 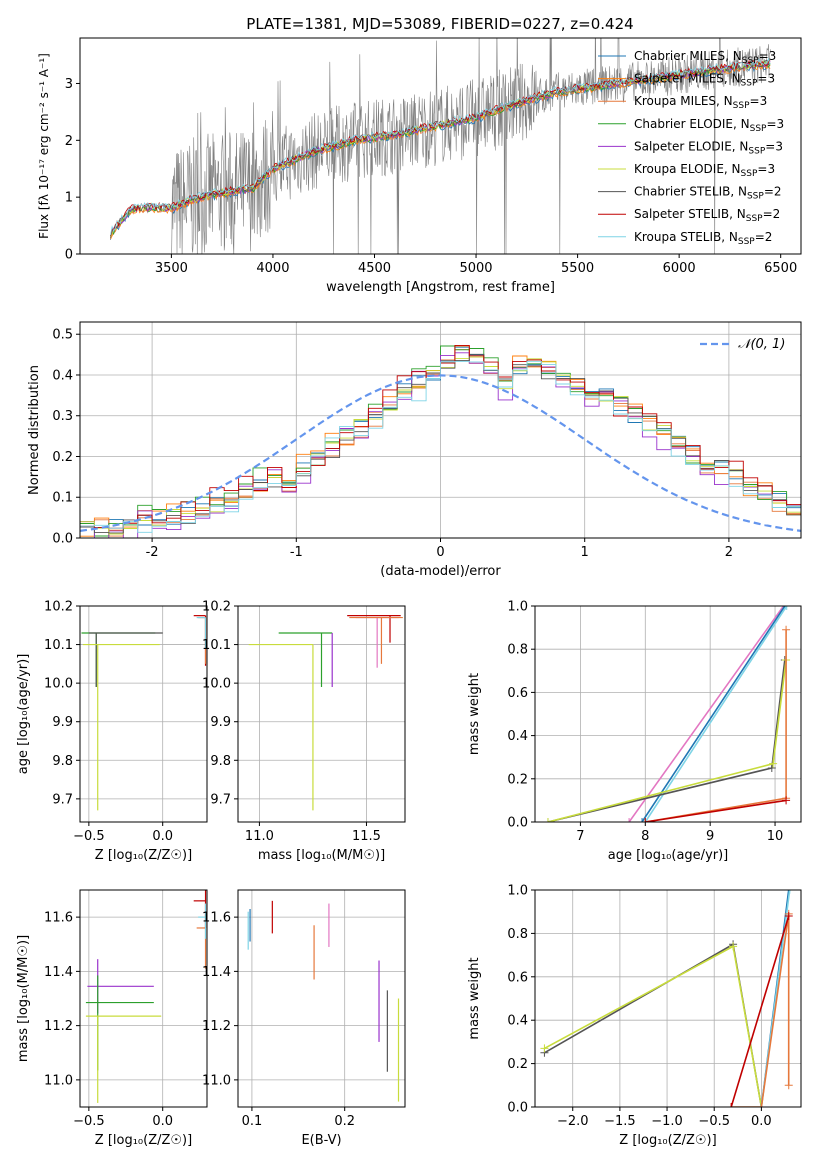 What do you see at coordinates (668, 855) in the screenshot?
I see `x-axis-label: age [log₁₀(age/yr)]` at bounding box center [668, 855].